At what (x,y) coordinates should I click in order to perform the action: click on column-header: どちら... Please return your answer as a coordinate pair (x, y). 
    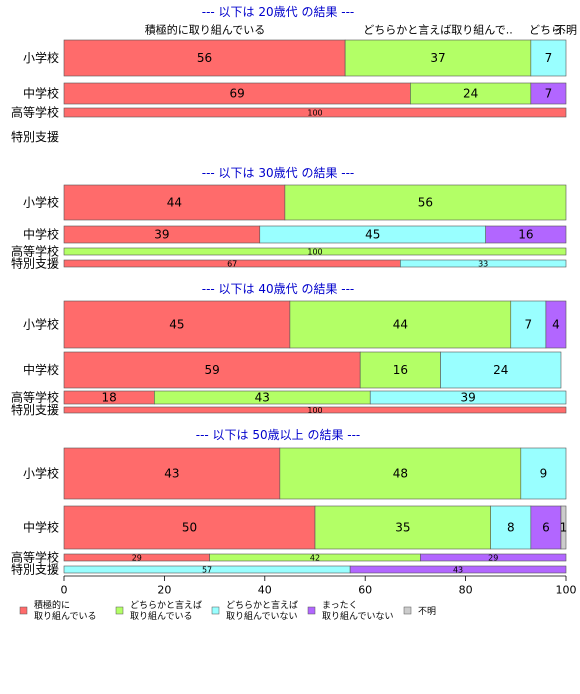
    Looking at the image, I should click on (549, 30).